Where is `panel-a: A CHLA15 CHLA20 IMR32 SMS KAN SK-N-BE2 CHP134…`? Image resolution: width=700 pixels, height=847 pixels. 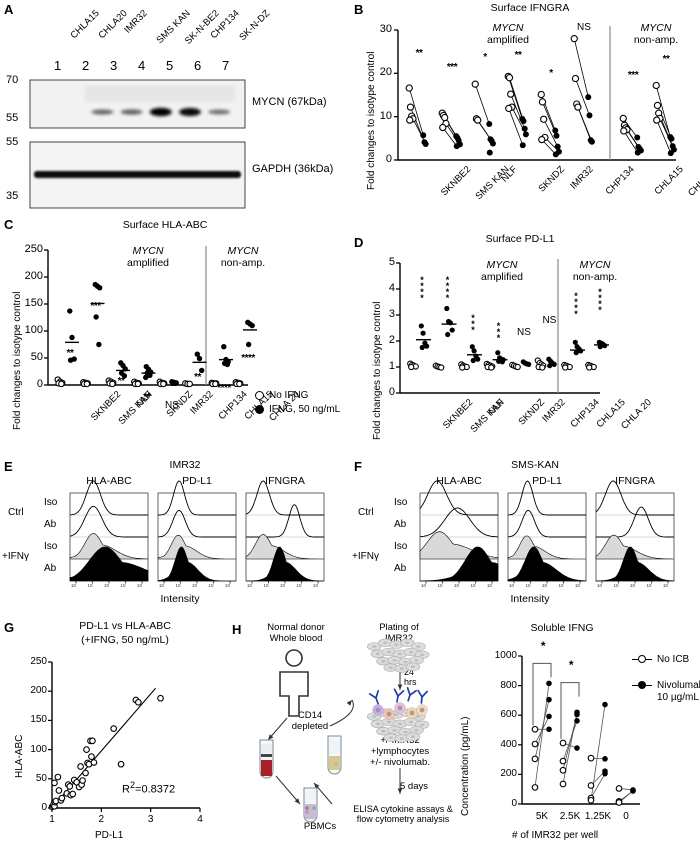
panel-a: A CHLA15 CHLA20 IMR32 SMS KAN SK-N-BE2 CHP134… is located at coordinates (175, 107).